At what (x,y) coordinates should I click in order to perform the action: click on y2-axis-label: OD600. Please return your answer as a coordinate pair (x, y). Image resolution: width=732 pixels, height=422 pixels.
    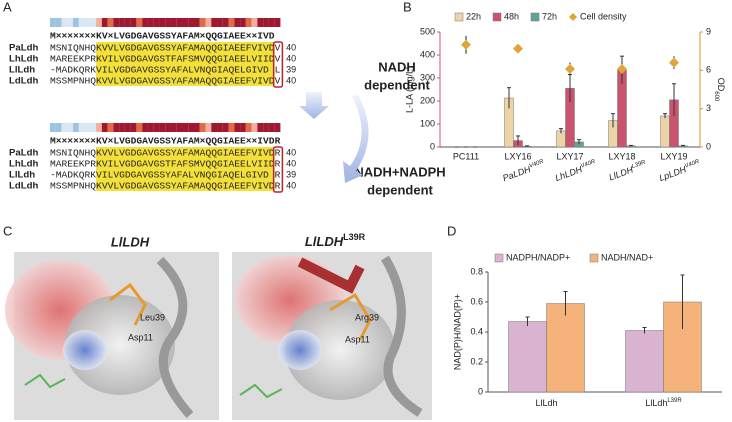
    Looking at the image, I should click on (719, 90).